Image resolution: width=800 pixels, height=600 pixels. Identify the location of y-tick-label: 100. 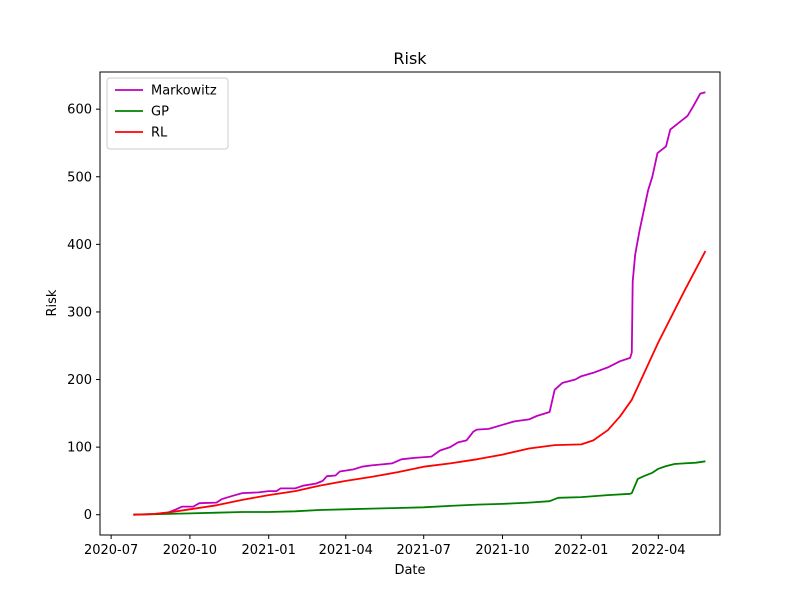
(79, 448).